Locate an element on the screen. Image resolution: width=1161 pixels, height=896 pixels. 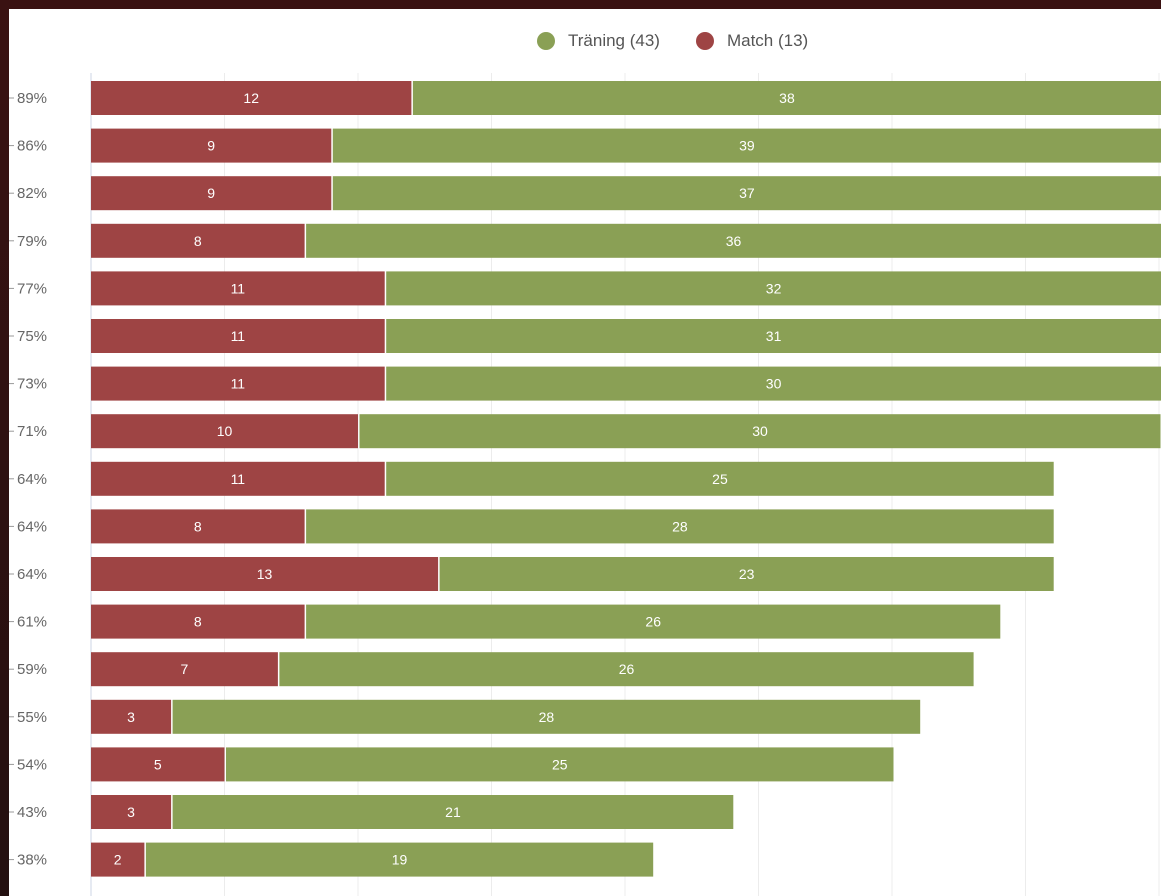
legend-item-training: Träning (43) is located at coordinates (598, 41).